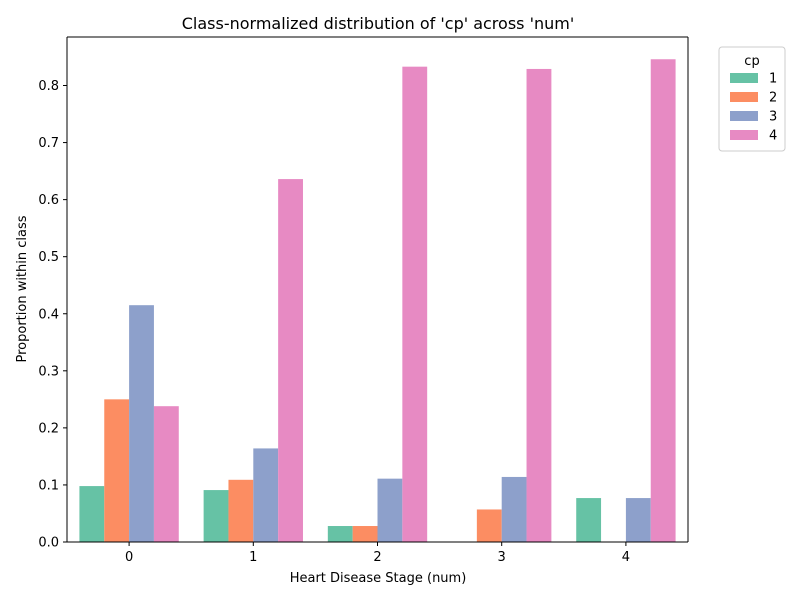 The width and height of the screenshot is (800, 604). What do you see at coordinates (589, 520) in the screenshot?
I see `bar-cp1-num4` at bounding box center [589, 520].